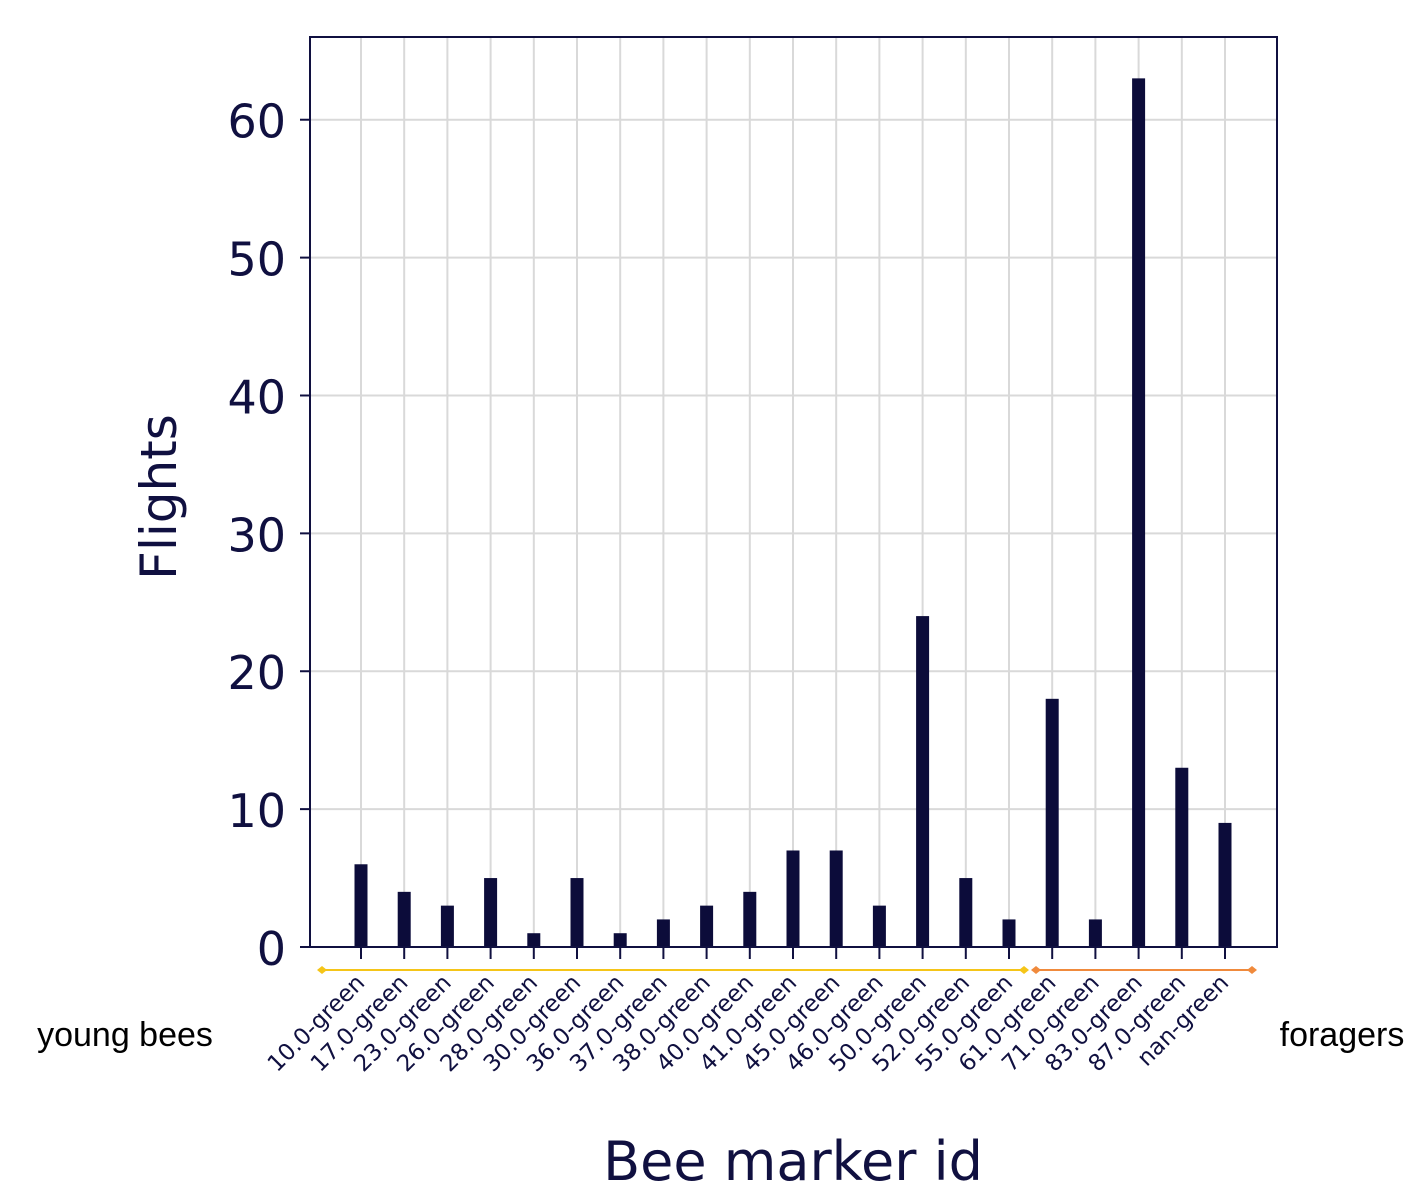 The height and width of the screenshot is (1190, 1410). I want to click on group-label: foragers, so click(1342, 1035).